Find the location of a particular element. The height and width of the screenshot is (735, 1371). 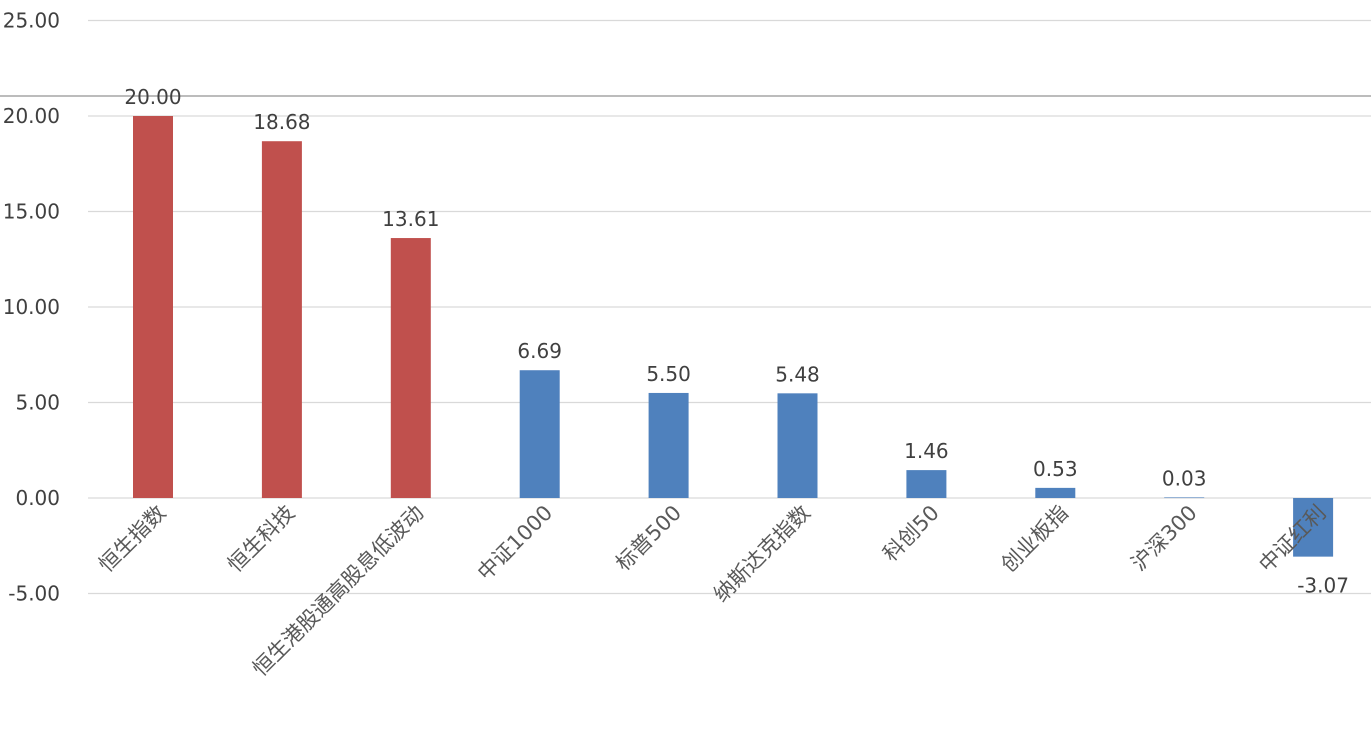

category-label: 恒生科技 is located at coordinates (261, 539).